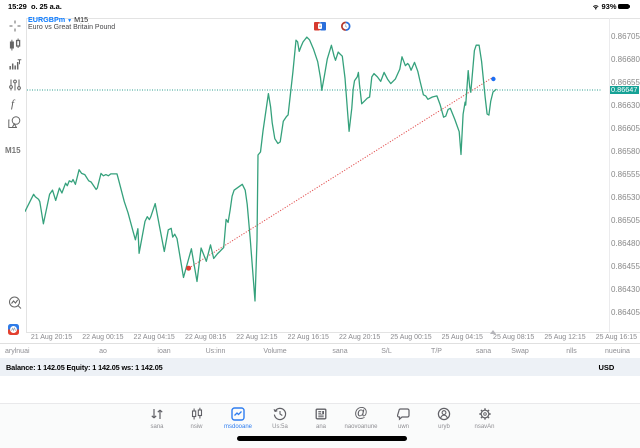 The width and height of the screenshot is (640, 448). Describe the element at coordinates (13, 104) in the screenshot. I see `svg-text: f` at that location.